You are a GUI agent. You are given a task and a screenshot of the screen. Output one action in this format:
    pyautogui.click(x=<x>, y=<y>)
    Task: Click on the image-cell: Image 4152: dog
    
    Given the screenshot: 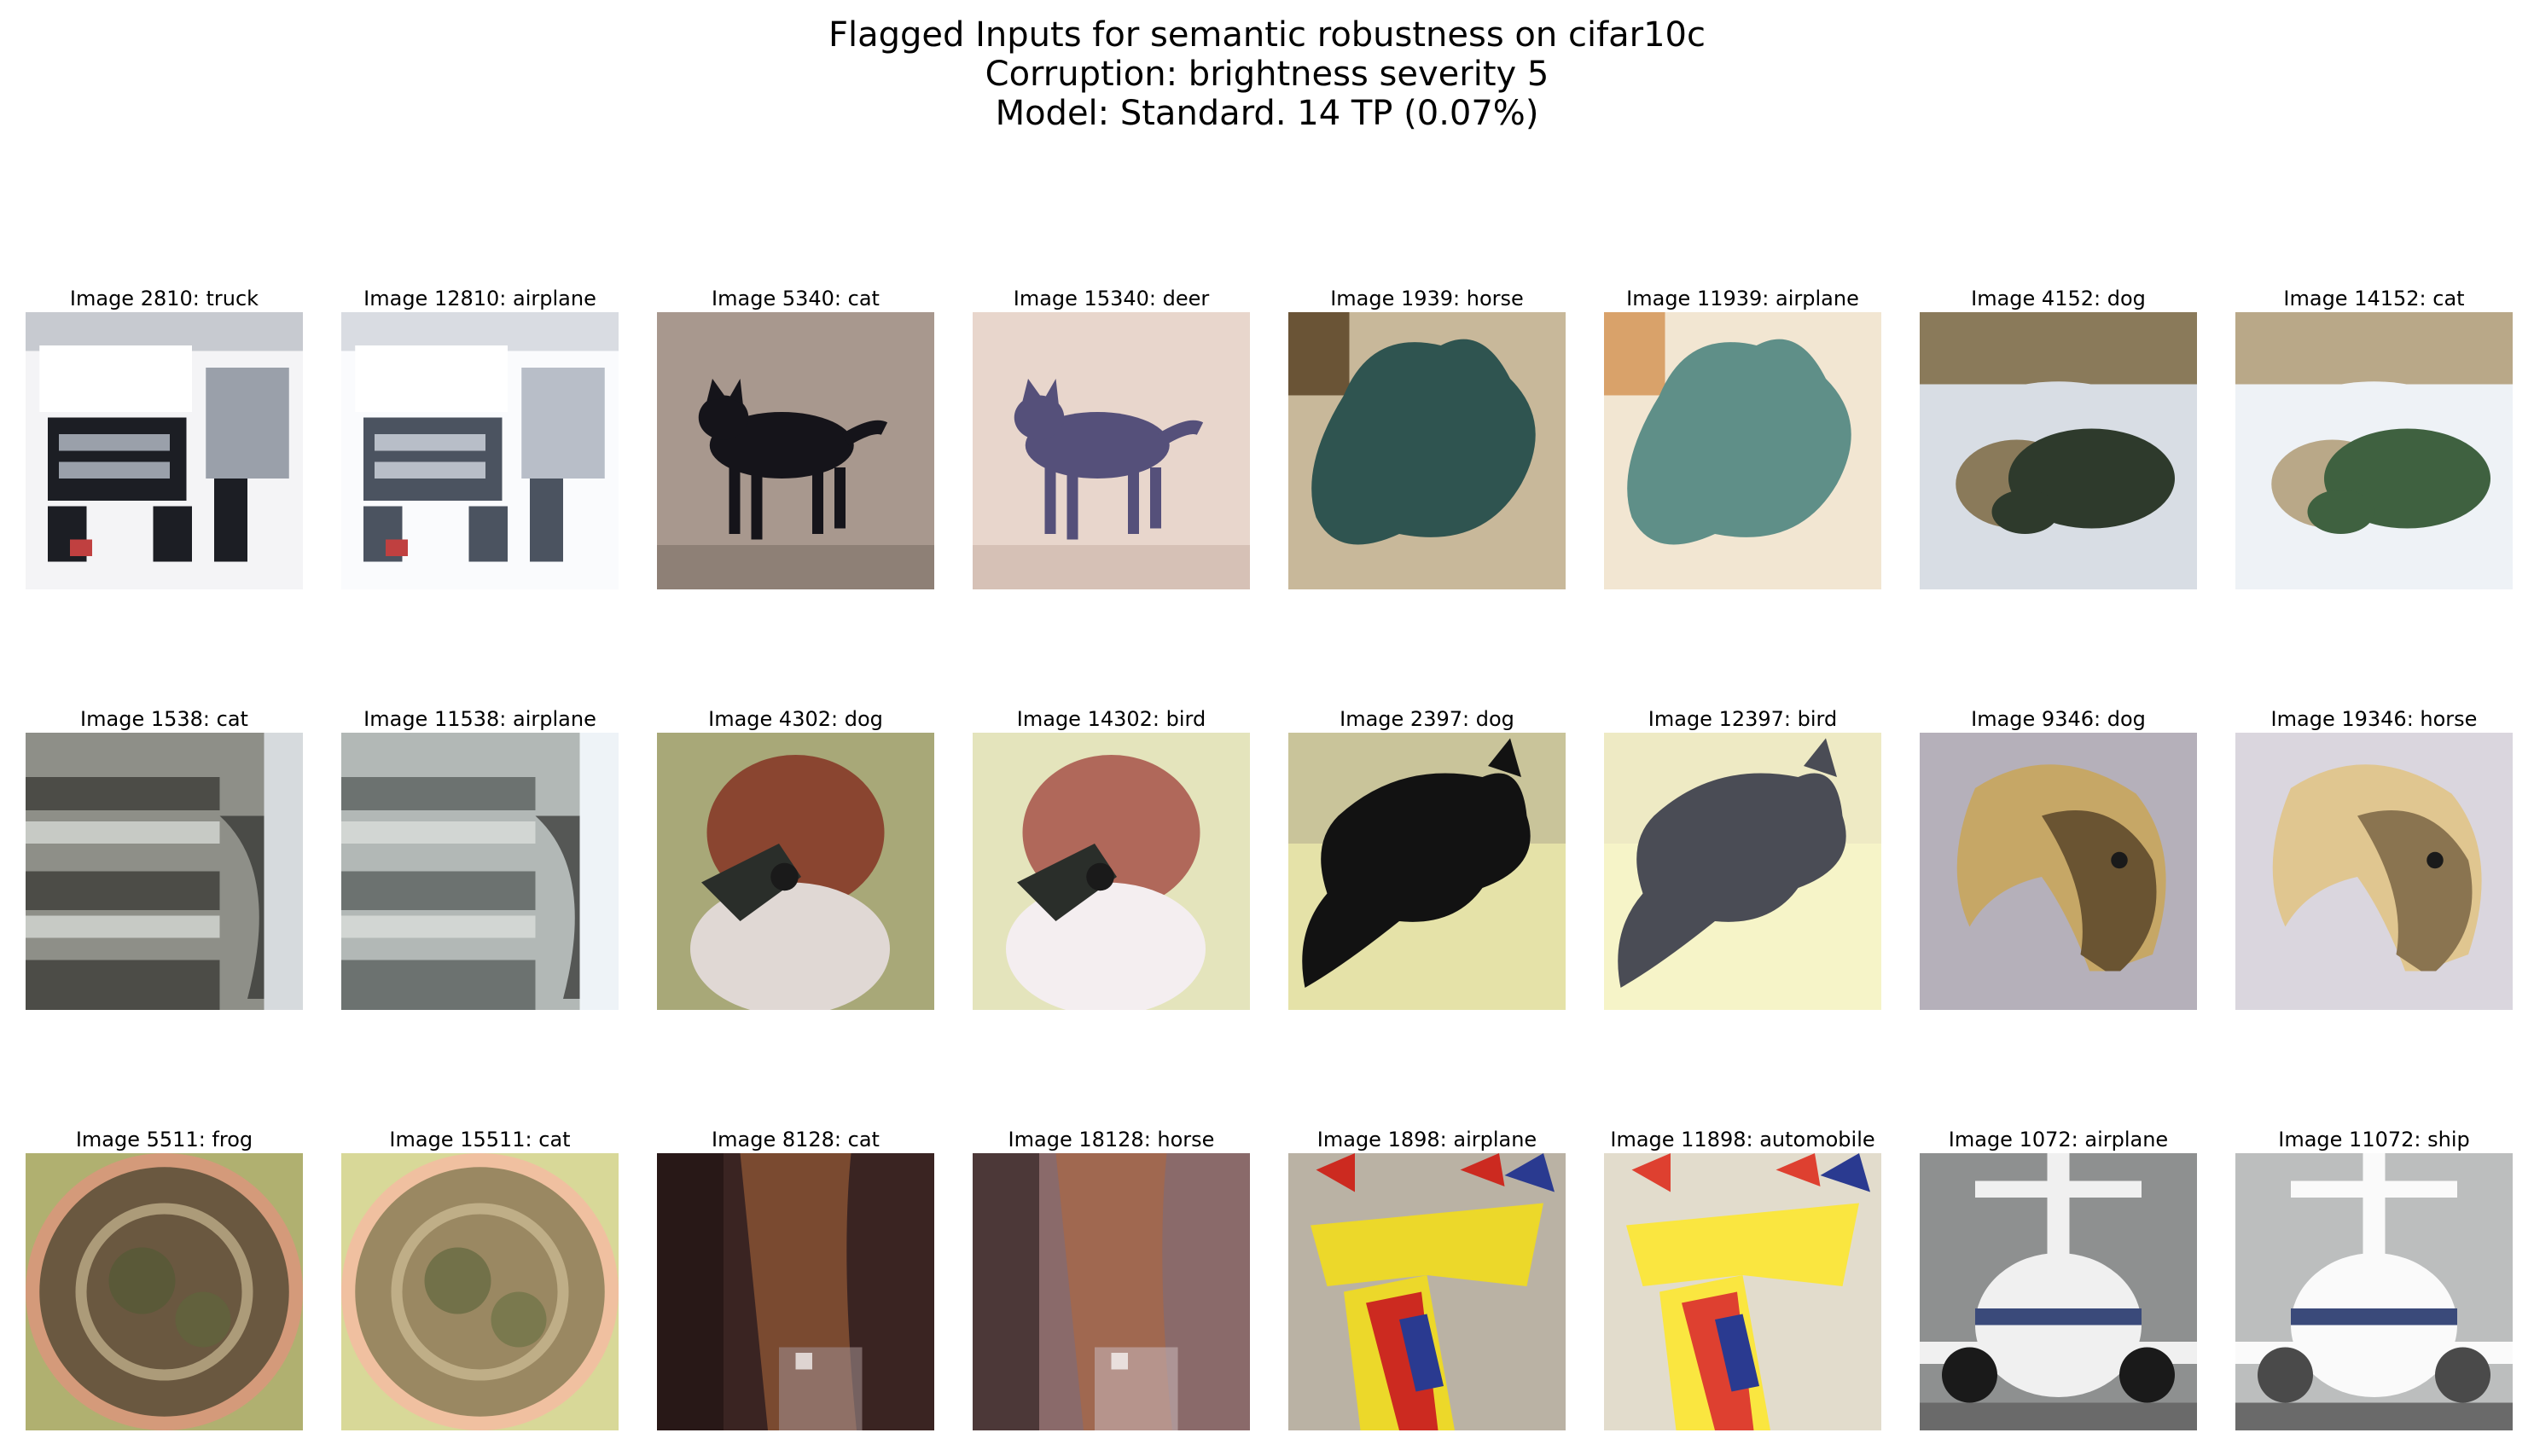 What is the action you would take?
    pyautogui.click(x=2058, y=442)
    